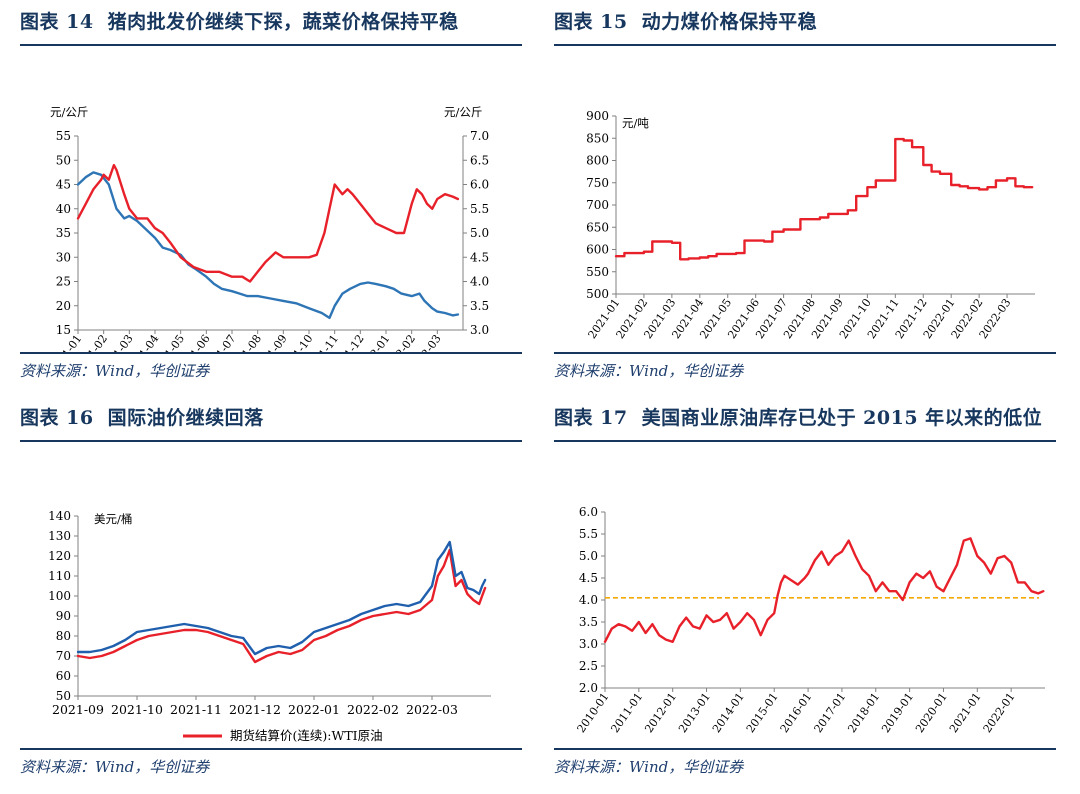 The image size is (1080, 794). I want to click on x-tick-label: 21-08, so click(249, 342).